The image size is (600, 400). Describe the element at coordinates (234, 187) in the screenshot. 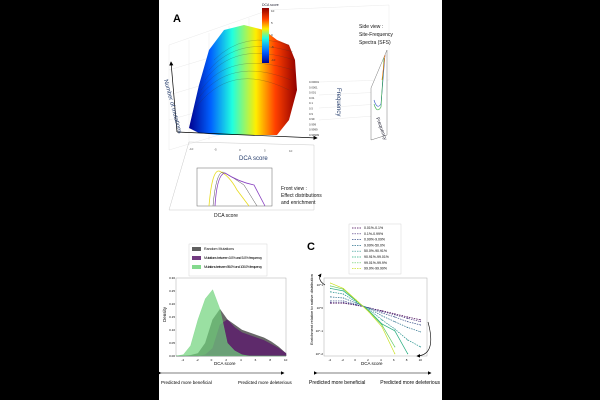

I see `front-inset` at that location.